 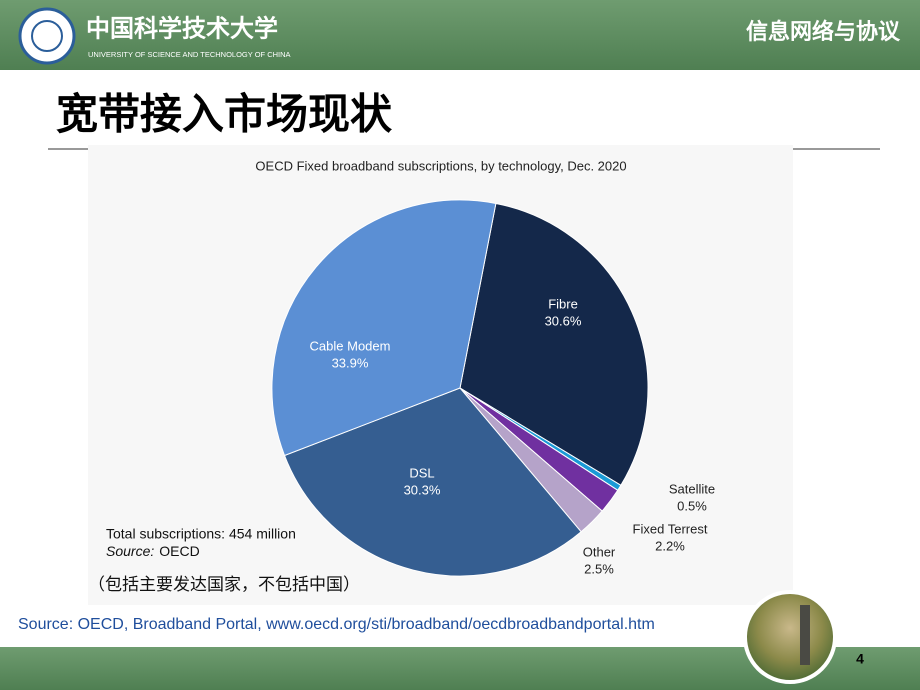 What do you see at coordinates (599, 568) in the screenshot?
I see `slice-value-label: 2.5%` at bounding box center [599, 568].